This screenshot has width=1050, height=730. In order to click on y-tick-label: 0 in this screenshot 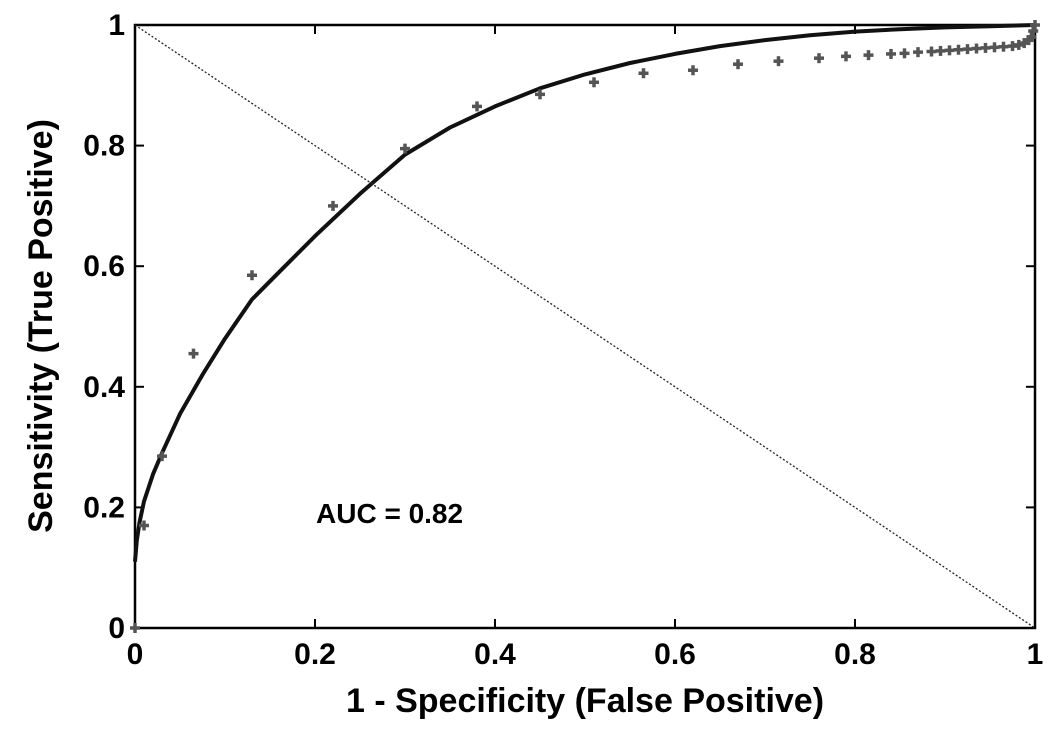, I will do `click(116, 628)`.